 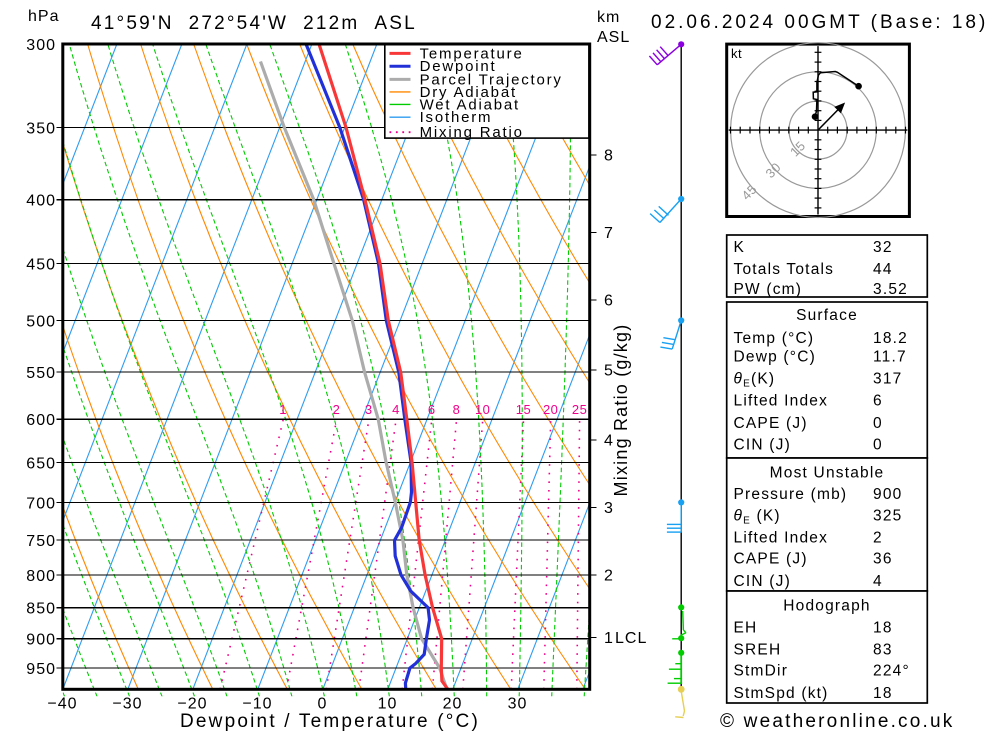 What do you see at coordinates (472, 132) in the screenshot?
I see `svg-text: Mixing Ratio` at bounding box center [472, 132].